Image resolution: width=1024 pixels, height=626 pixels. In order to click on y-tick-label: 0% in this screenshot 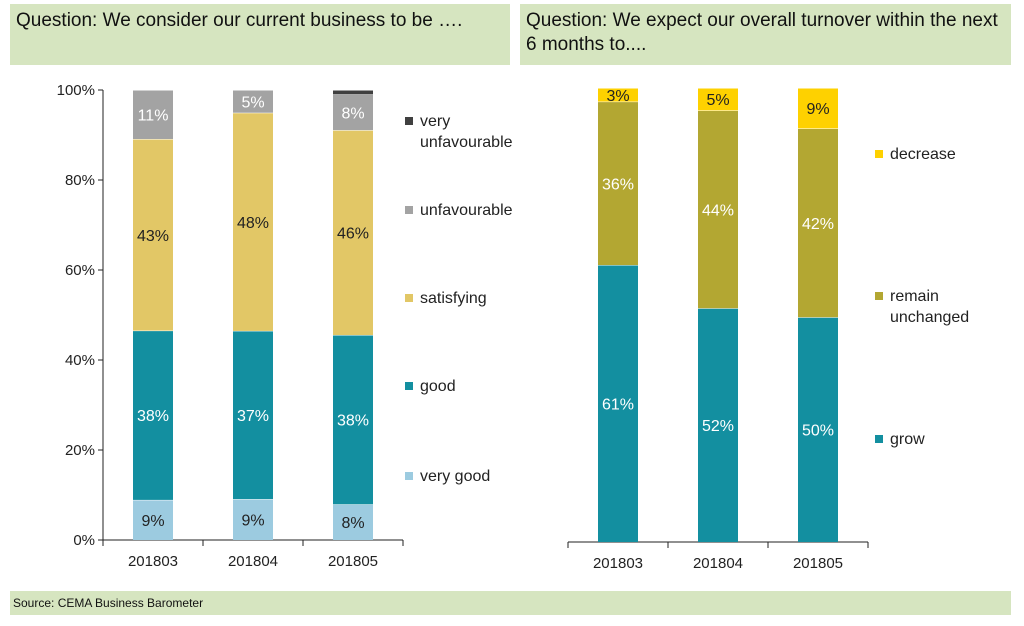, I will do `click(84, 540)`.